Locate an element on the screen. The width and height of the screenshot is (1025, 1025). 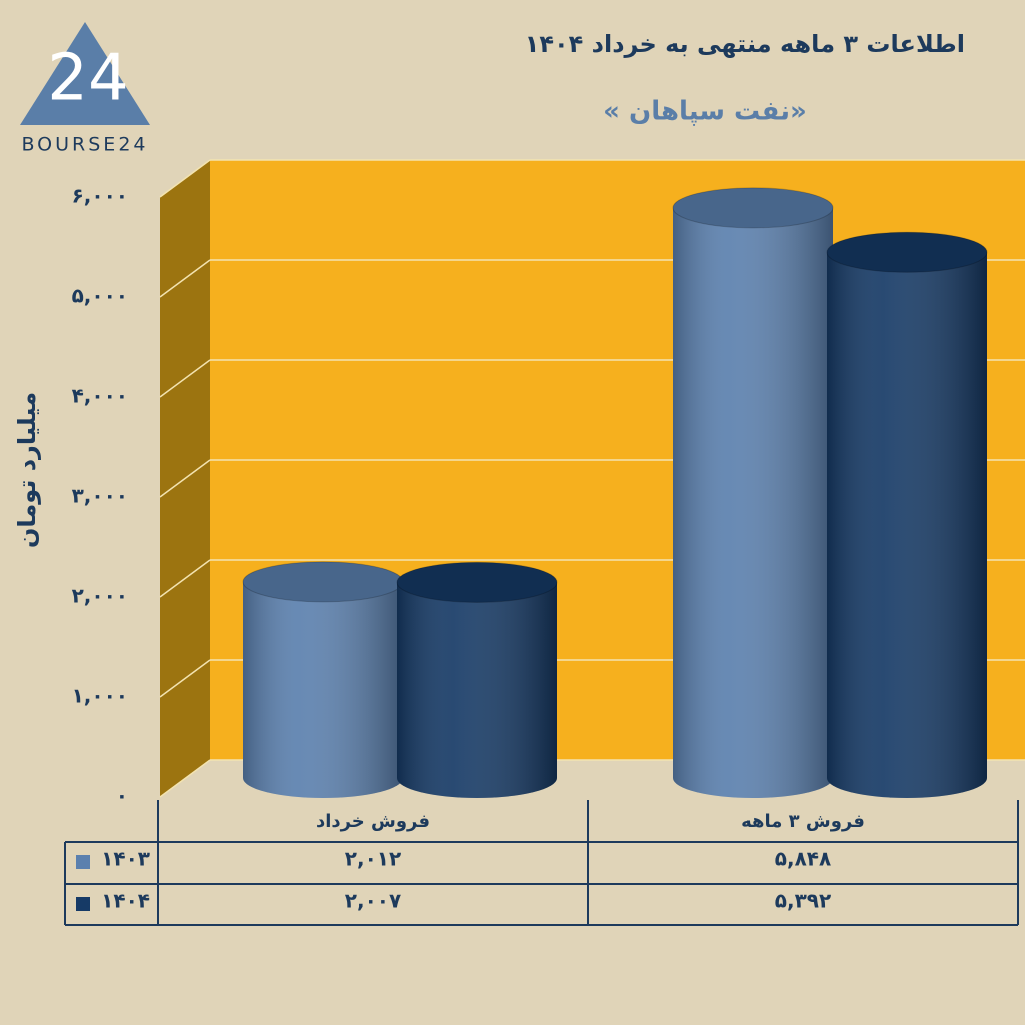
y-tick-label: ۱,۰۰۰ is located at coordinates (100, 696).